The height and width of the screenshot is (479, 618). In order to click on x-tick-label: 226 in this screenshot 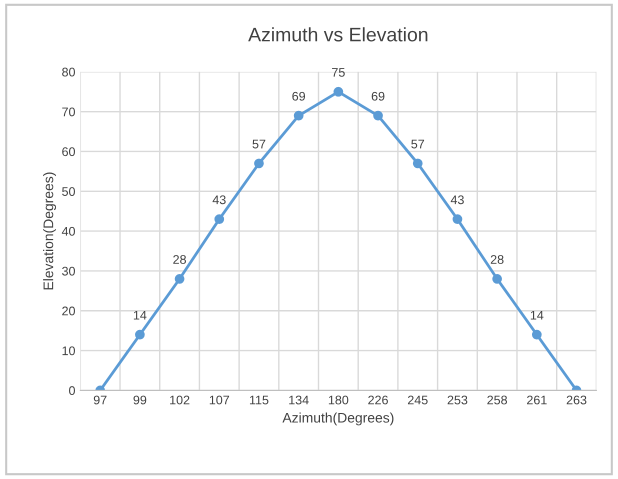, I will do `click(378, 400)`.